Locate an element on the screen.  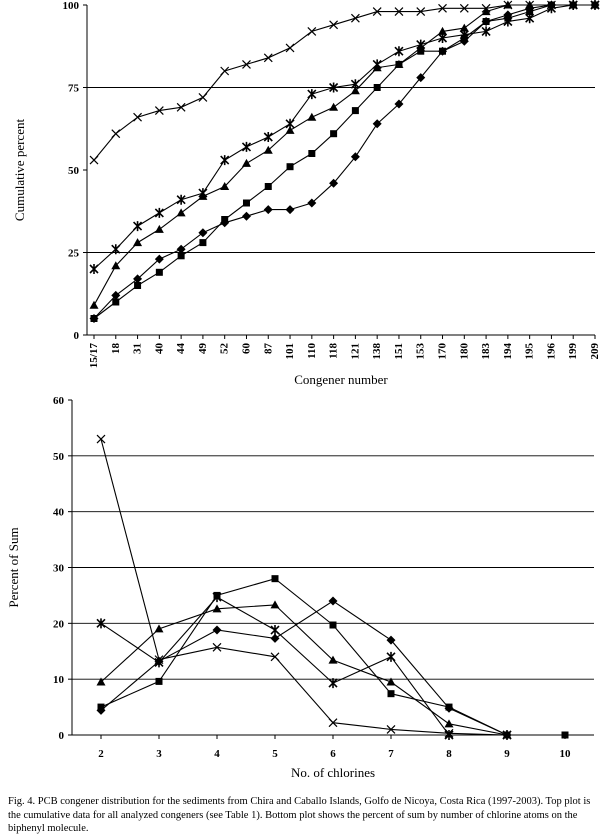
x-tick-label: 9 is located at coordinates (507, 754).